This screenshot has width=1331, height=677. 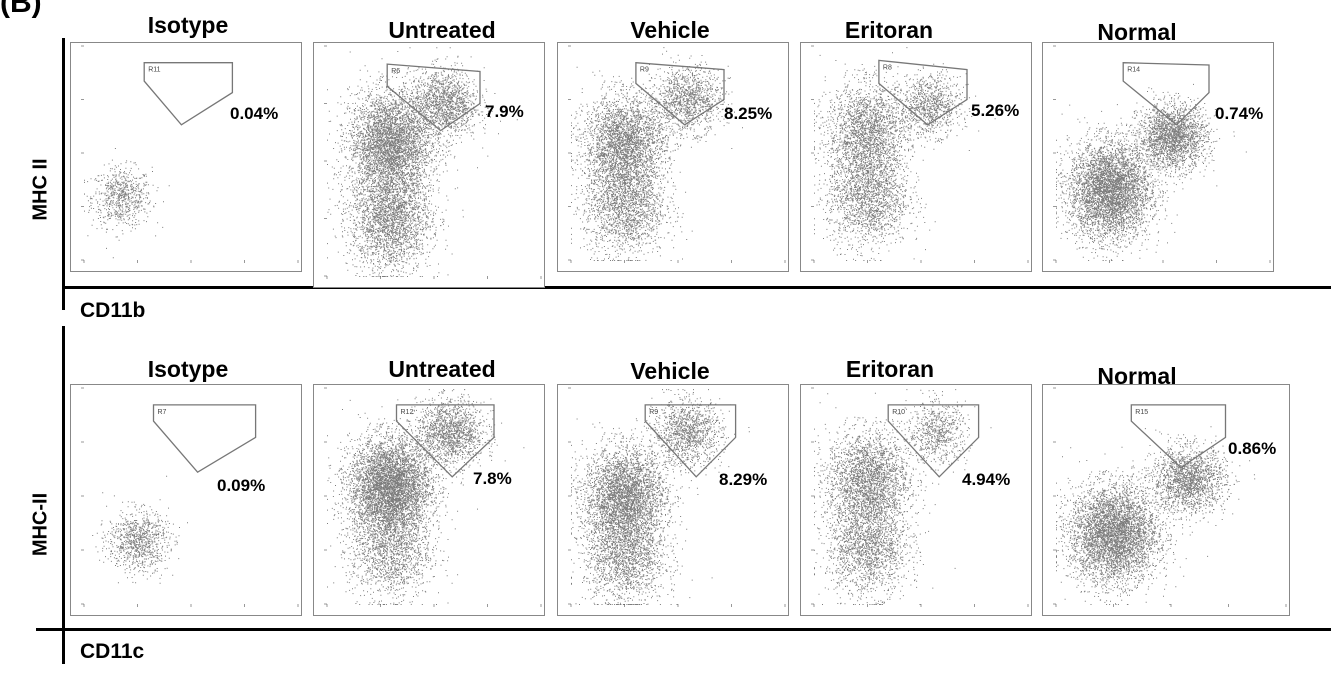 I want to click on title-row2-isotype: Isotype, so click(x=188, y=369).